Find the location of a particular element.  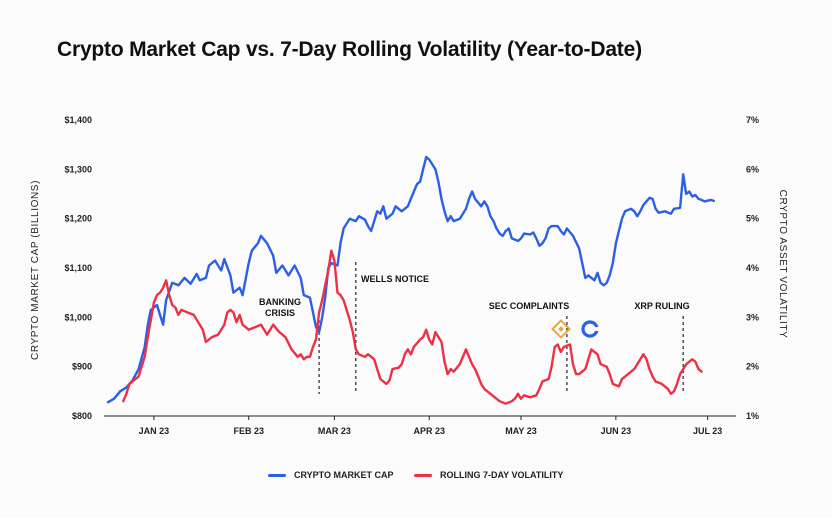

legend-swatch-volatility is located at coordinates (423, 475).